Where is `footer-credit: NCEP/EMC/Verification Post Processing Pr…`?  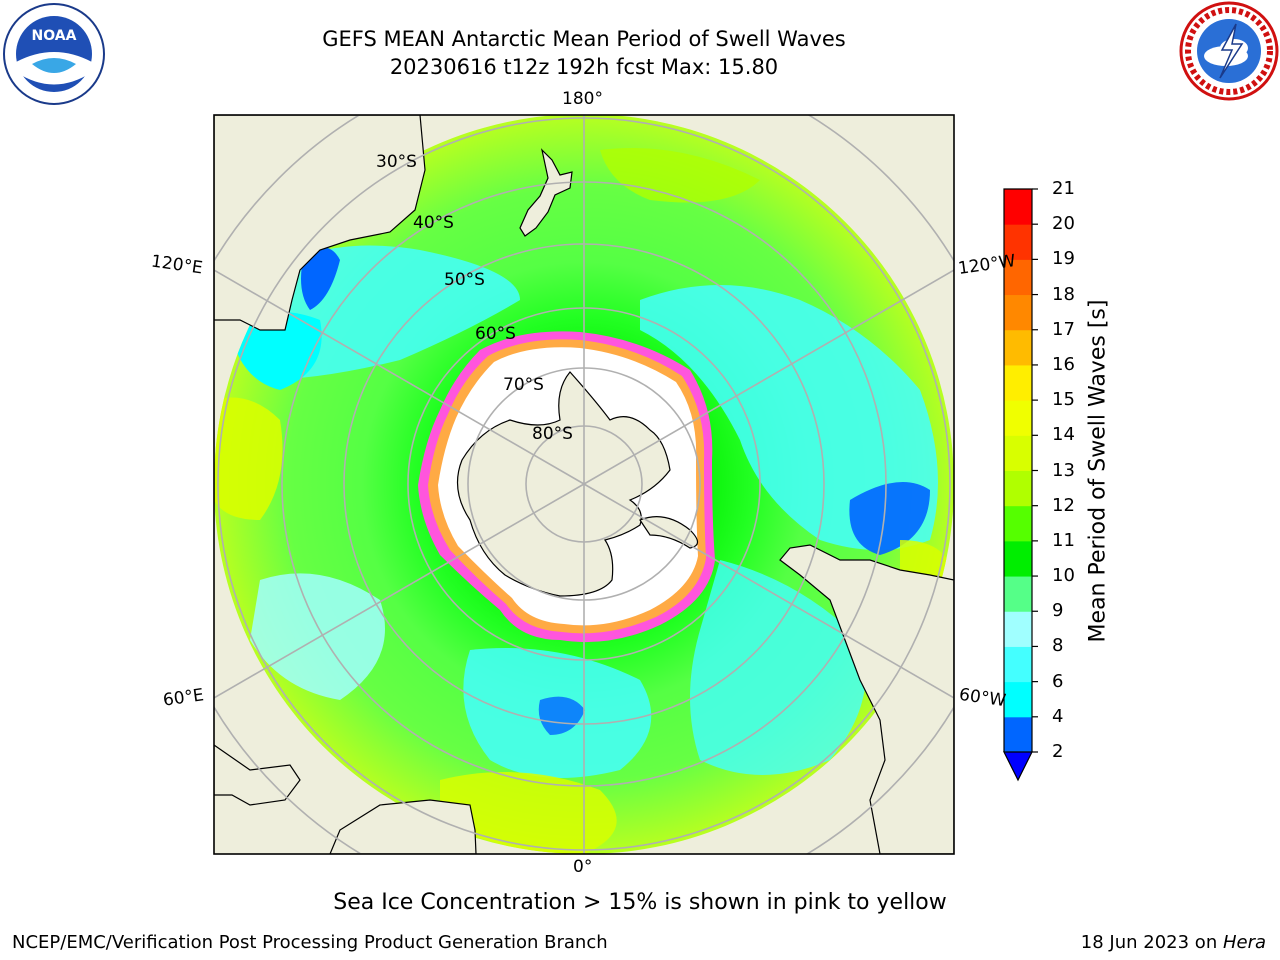
footer-credit: NCEP/EMC/Verification Post Processing Pr… is located at coordinates (310, 942).